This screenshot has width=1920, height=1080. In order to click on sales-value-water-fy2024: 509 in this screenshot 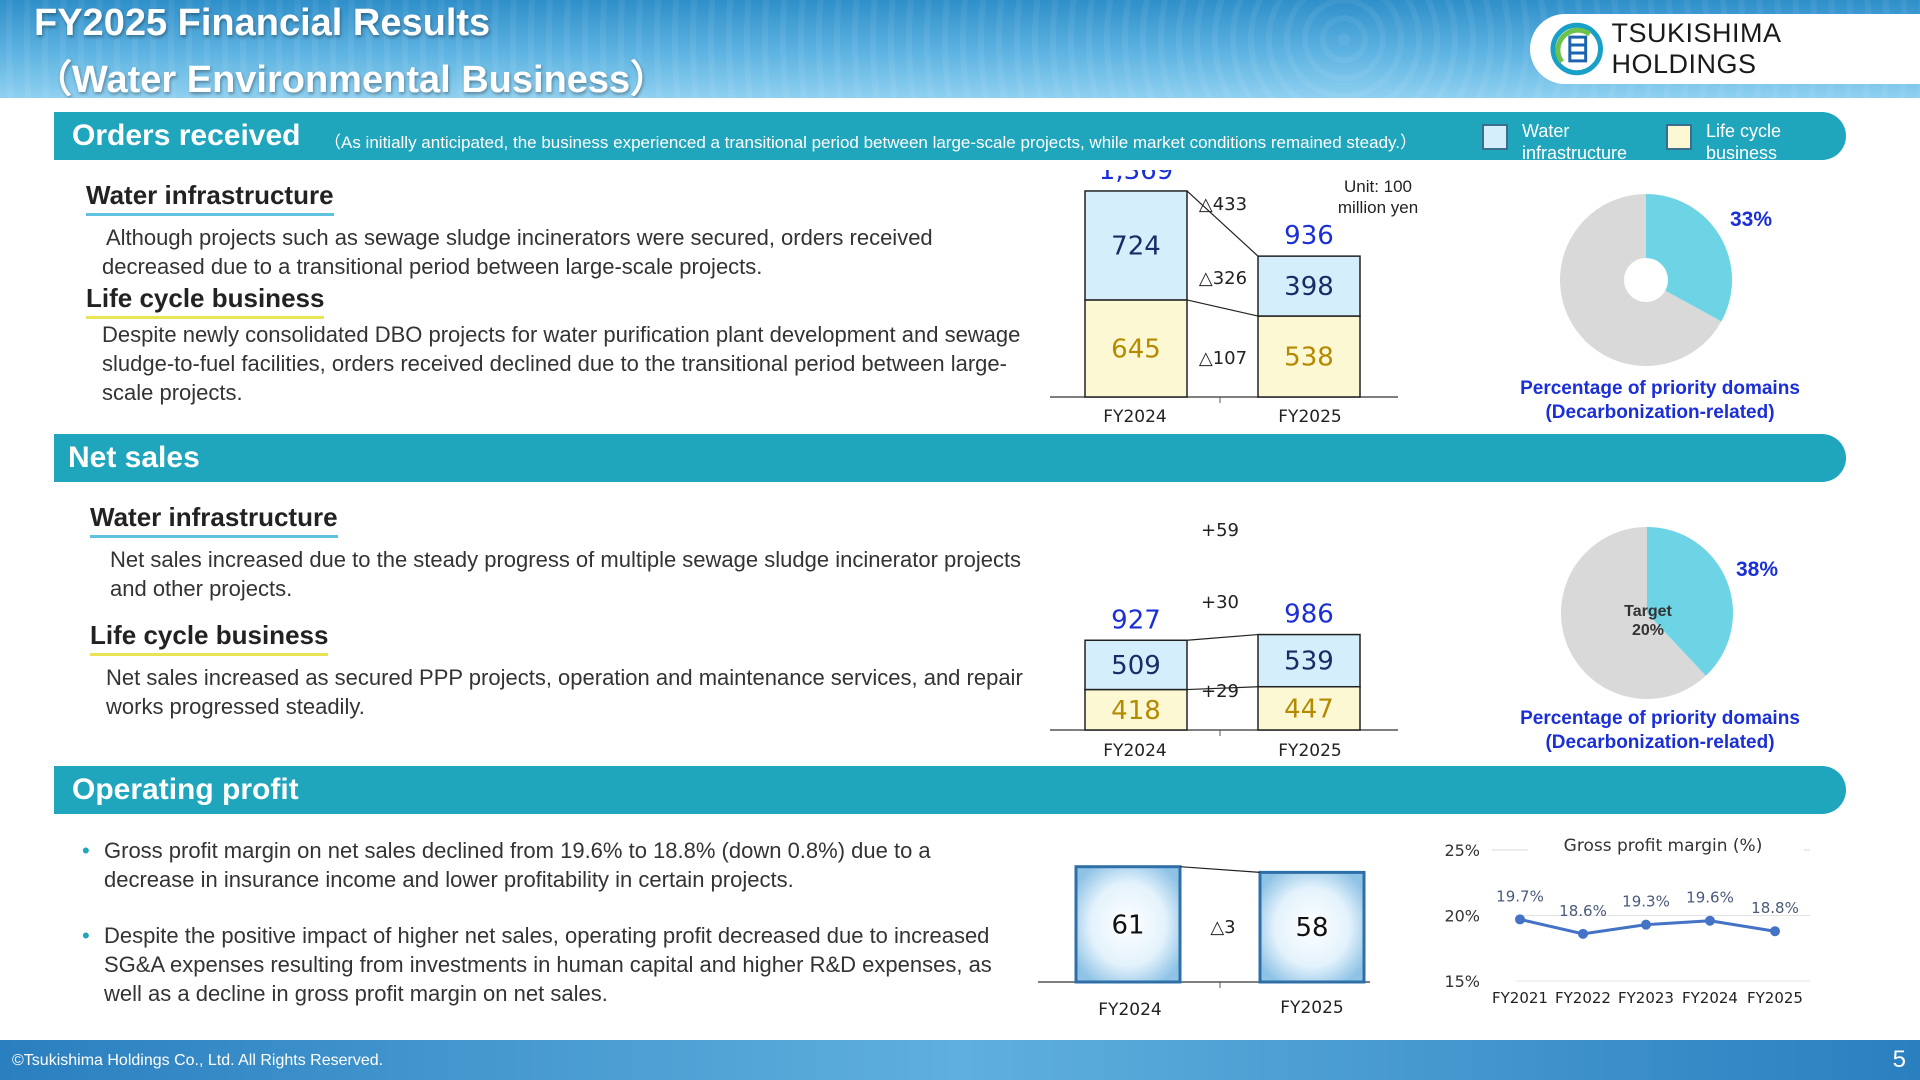, I will do `click(1136, 666)`.